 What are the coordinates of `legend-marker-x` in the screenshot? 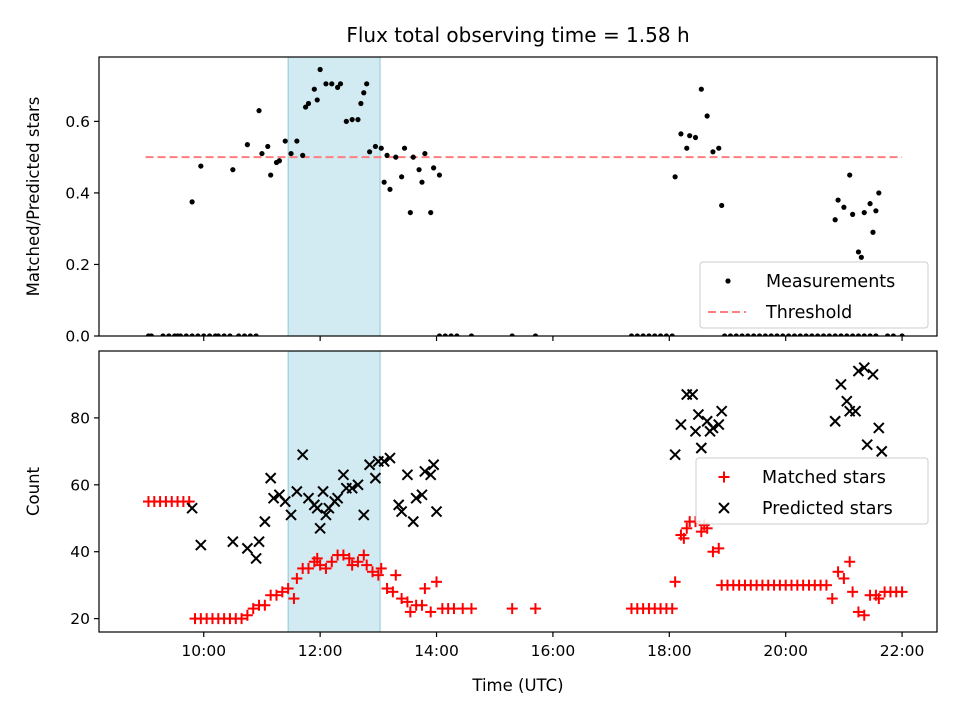 It's located at (724, 508).